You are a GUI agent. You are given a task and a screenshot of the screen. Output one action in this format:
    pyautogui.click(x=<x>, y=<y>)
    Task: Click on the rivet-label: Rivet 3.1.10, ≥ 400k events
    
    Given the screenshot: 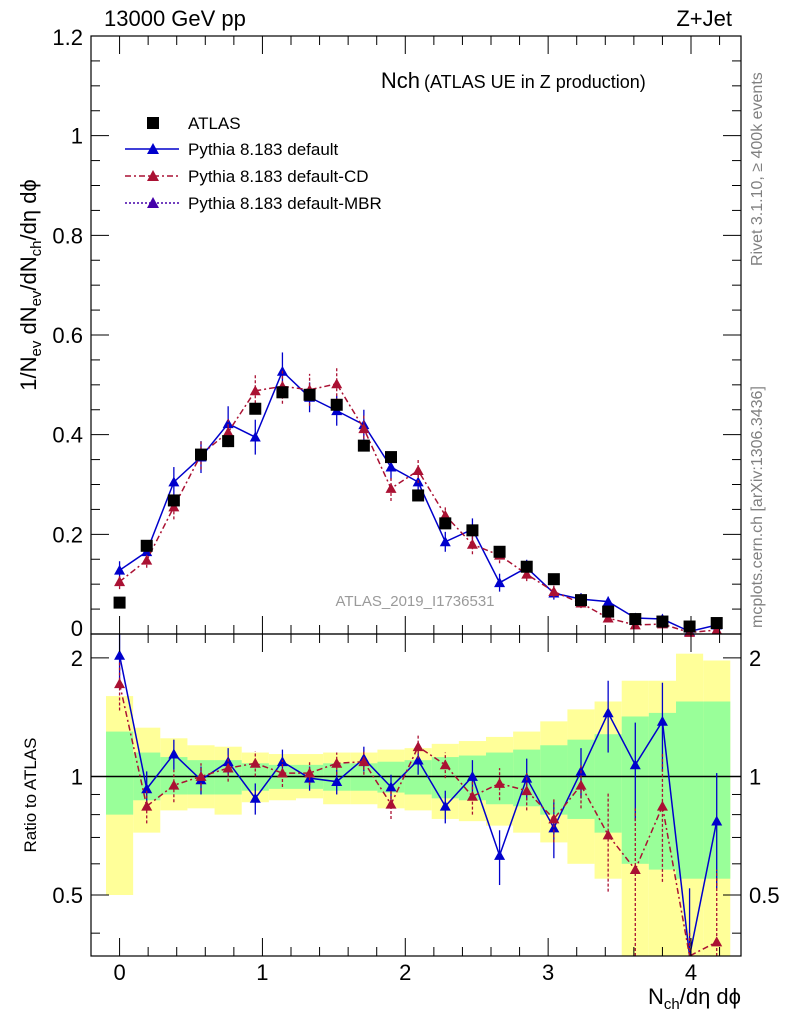 What is the action you would take?
    pyautogui.click(x=757, y=169)
    